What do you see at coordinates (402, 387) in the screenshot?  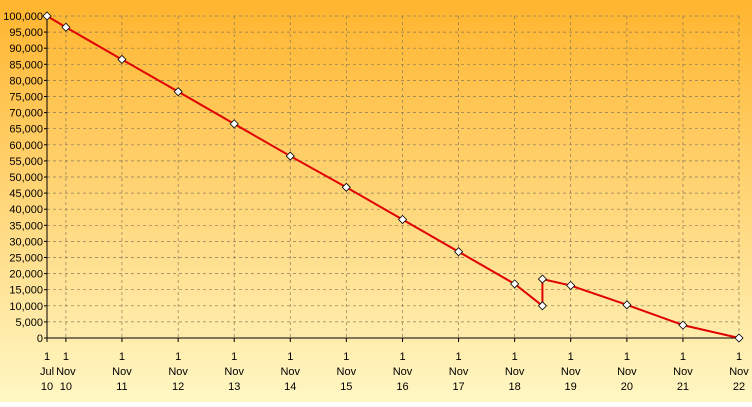 I see `x-tick-label-year: 16` at bounding box center [402, 387].